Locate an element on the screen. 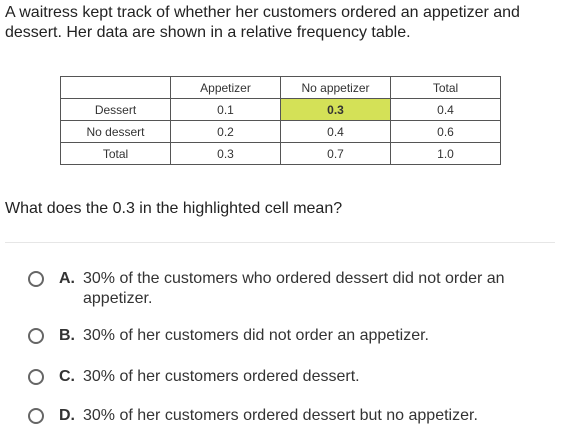 This screenshot has height=438, width=563. row-label-cell: Total is located at coordinates (115, 153).